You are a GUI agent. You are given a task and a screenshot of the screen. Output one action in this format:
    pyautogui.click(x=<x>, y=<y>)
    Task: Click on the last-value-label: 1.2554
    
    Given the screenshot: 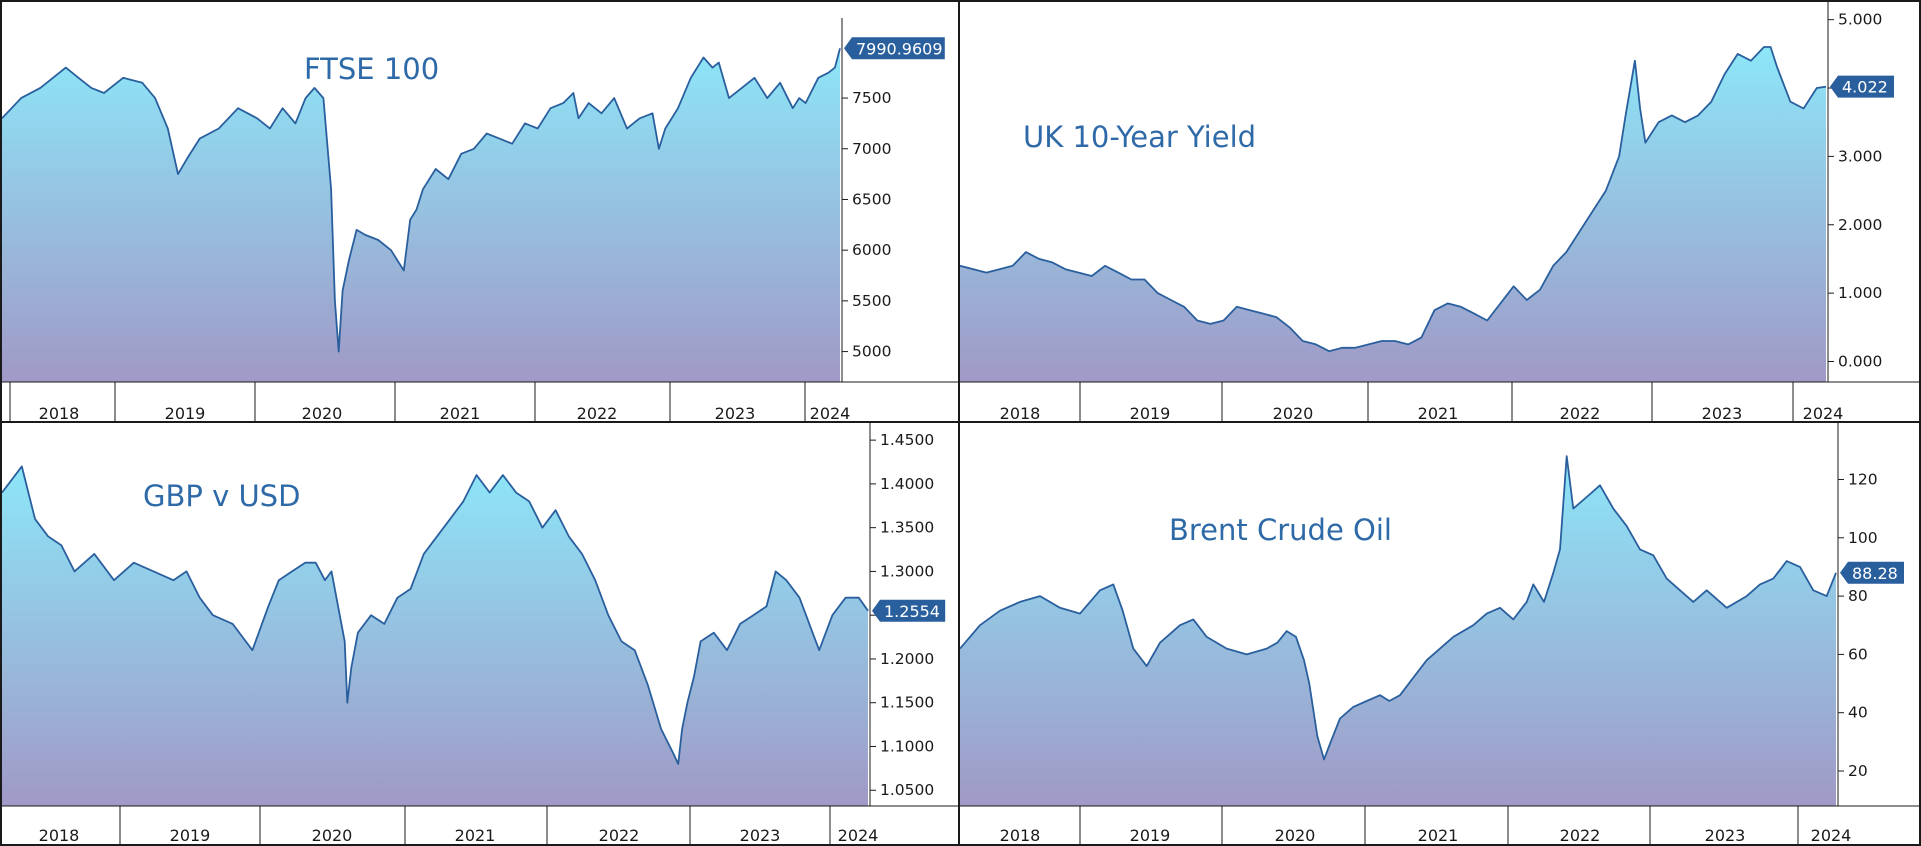 What is the action you would take?
    pyautogui.click(x=912, y=611)
    